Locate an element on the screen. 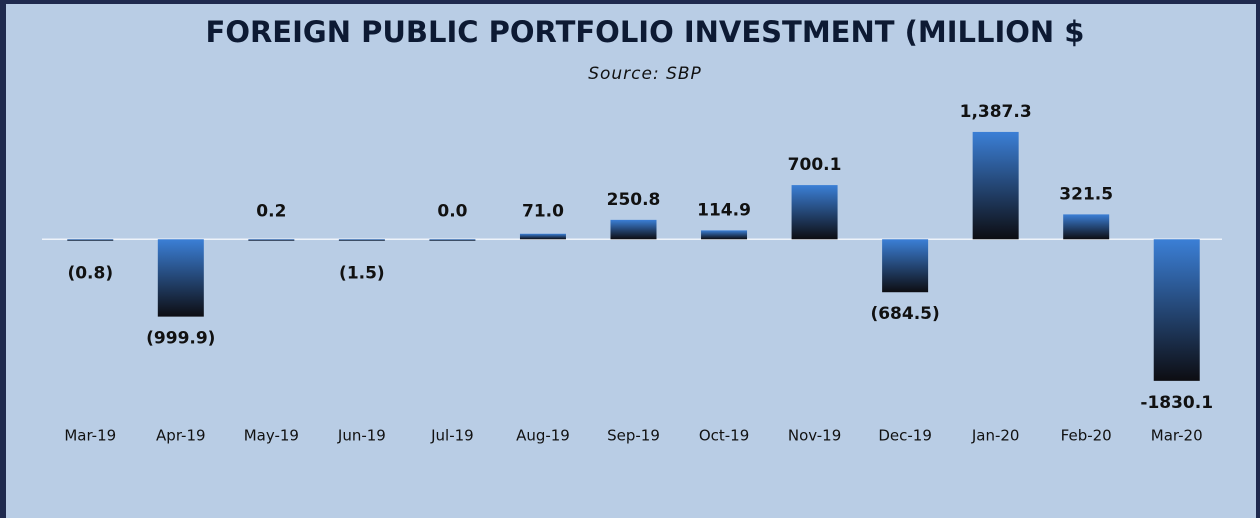 This screenshot has height=518, width=1260. x-tick-label: Jan-20 is located at coordinates (995, 436).